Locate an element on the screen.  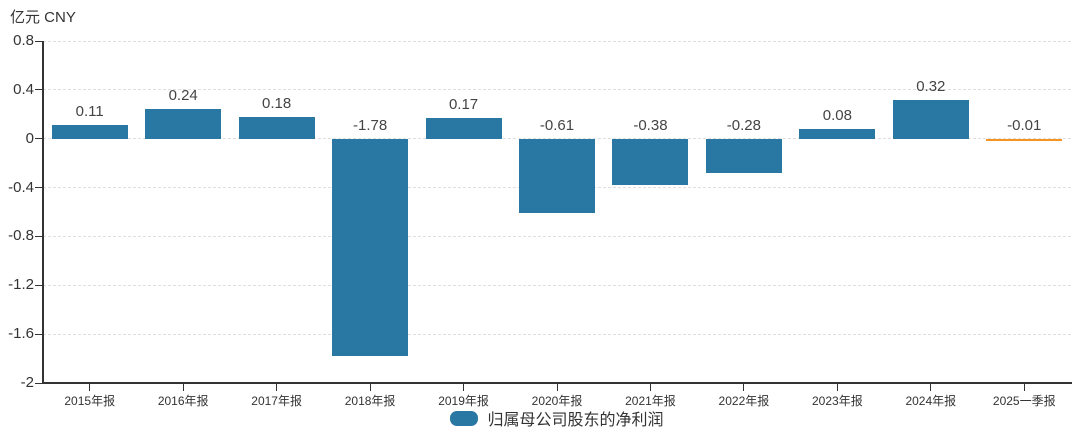
bar-value-label: 0.32 is located at coordinates (931, 86).